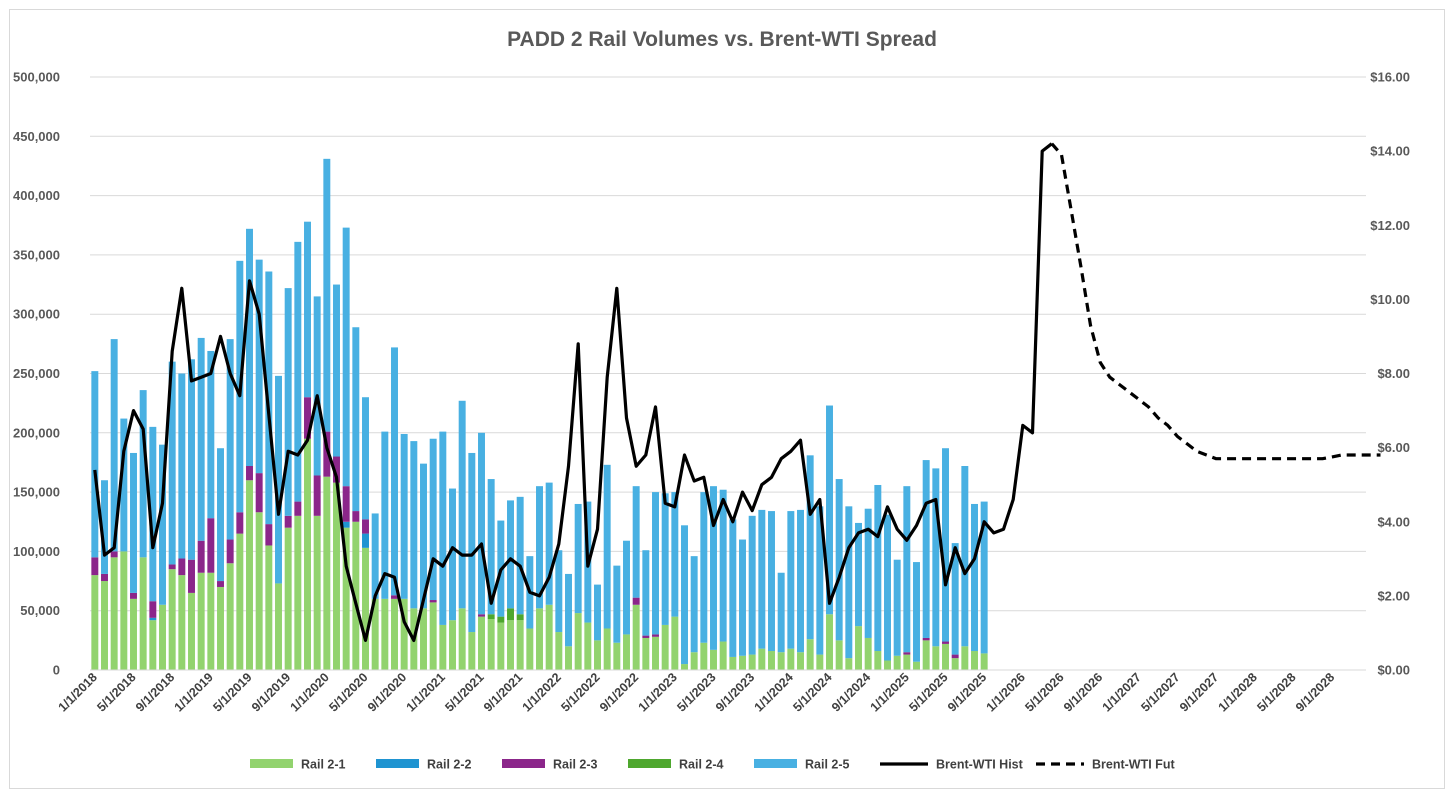 The height and width of the screenshot is (802, 1456). I want to click on x-axis-tick-label: 9/1/2025, so click(967, 692).